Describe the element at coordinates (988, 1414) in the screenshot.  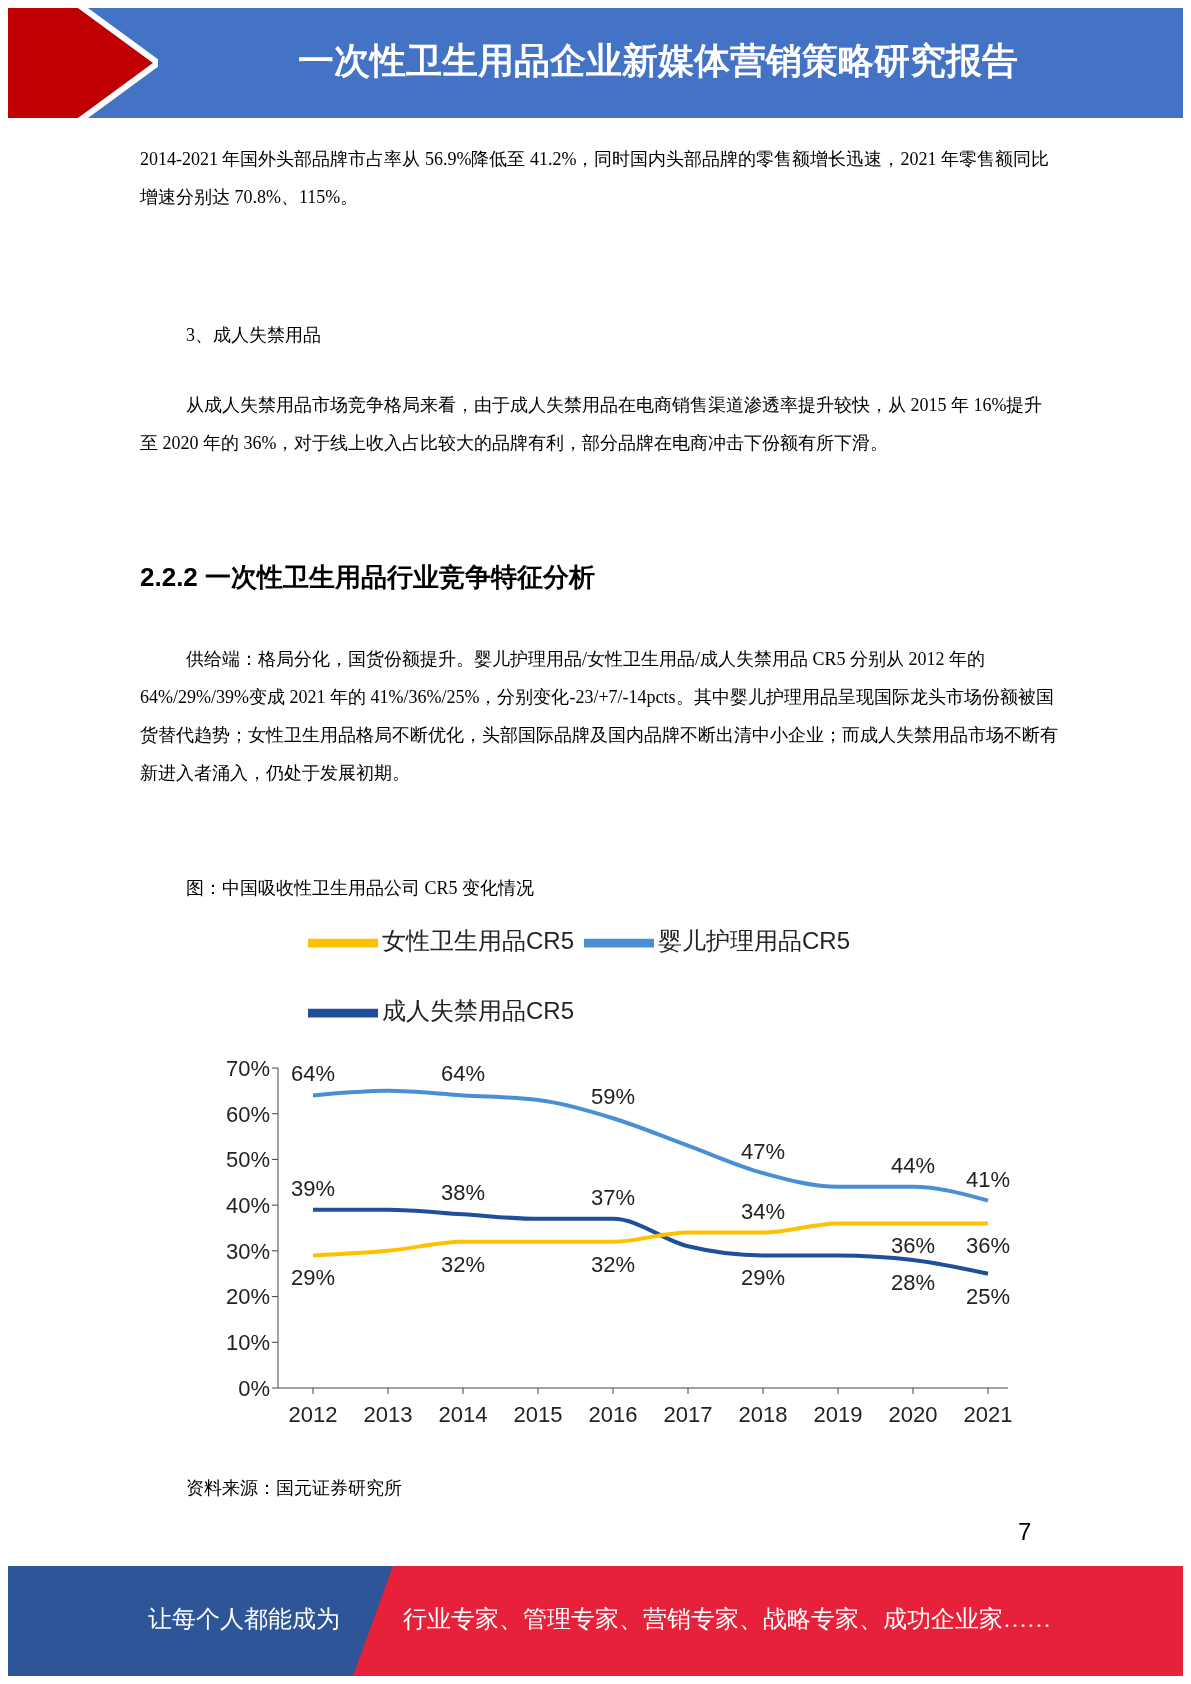
I see `x-tick-label: 2021` at that location.